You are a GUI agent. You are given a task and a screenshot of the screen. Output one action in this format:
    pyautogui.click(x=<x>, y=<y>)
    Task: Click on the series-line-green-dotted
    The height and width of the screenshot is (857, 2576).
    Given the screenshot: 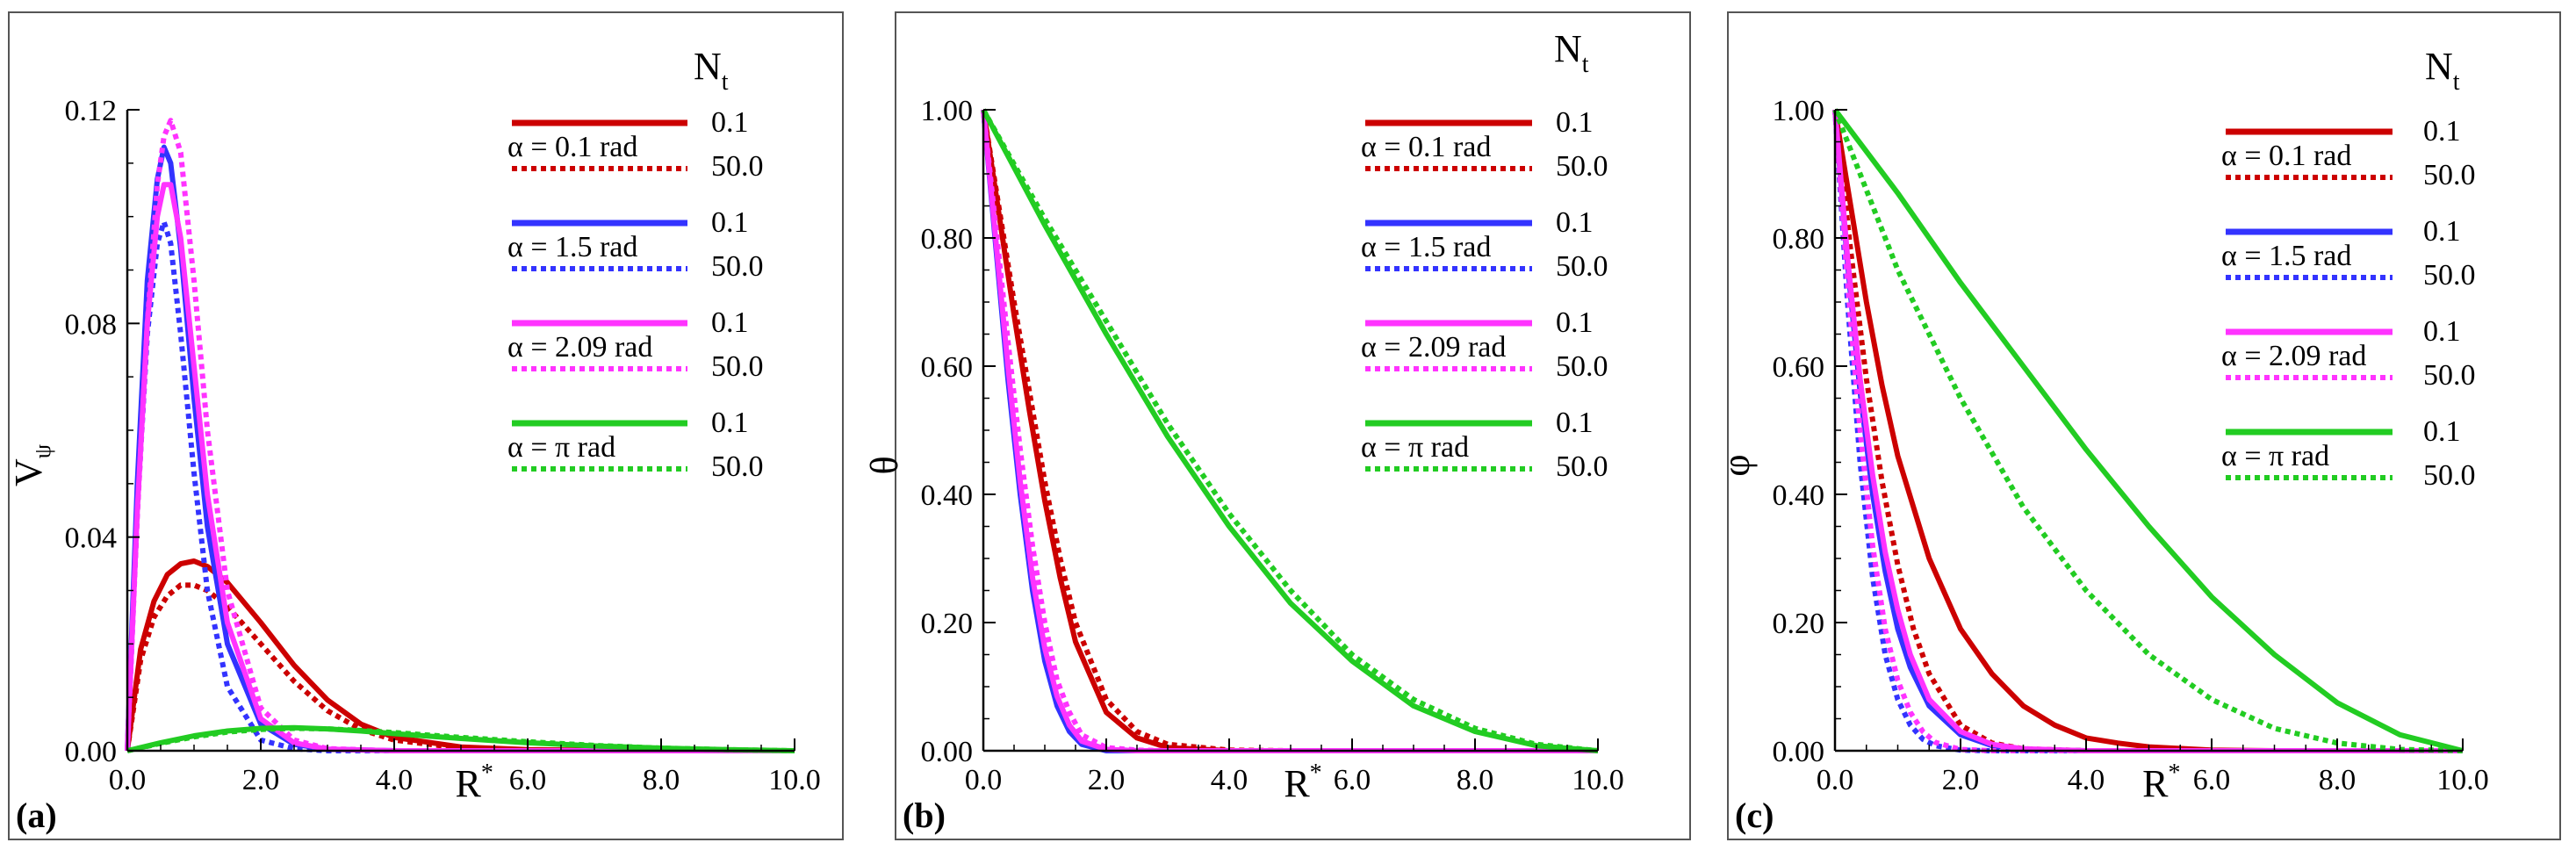 What is the action you would take?
    pyautogui.click(x=460, y=739)
    